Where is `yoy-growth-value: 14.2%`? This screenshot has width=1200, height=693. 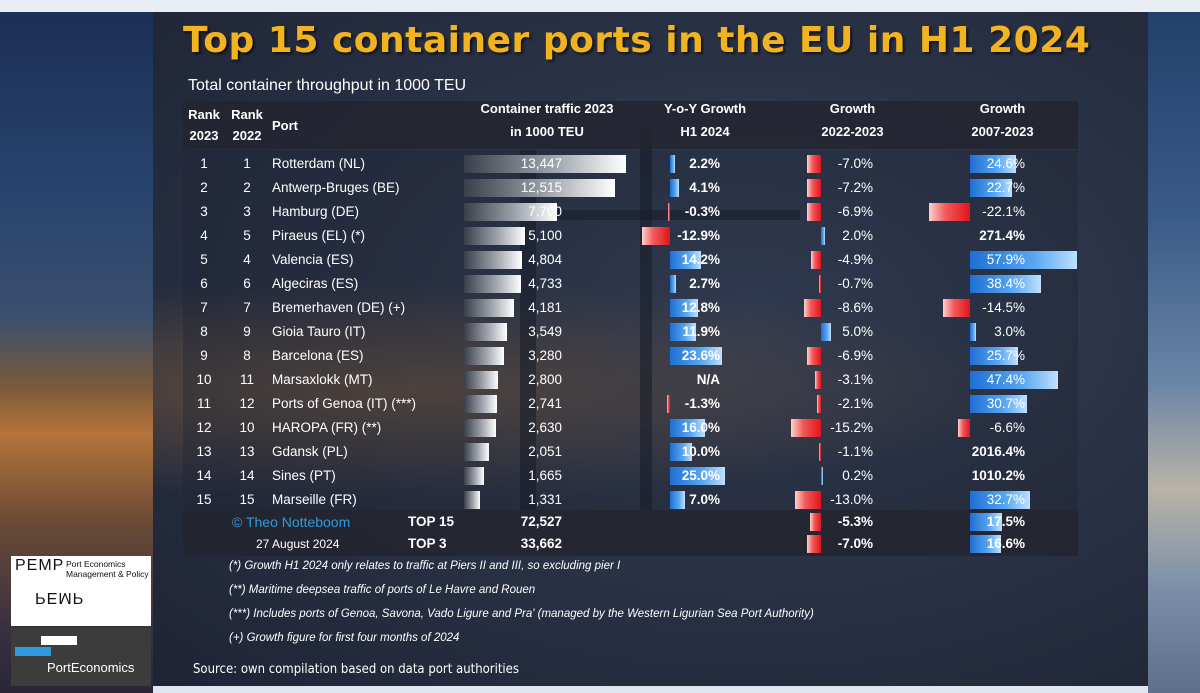
yoy-growth-value: 14.2% is located at coordinates (700, 259).